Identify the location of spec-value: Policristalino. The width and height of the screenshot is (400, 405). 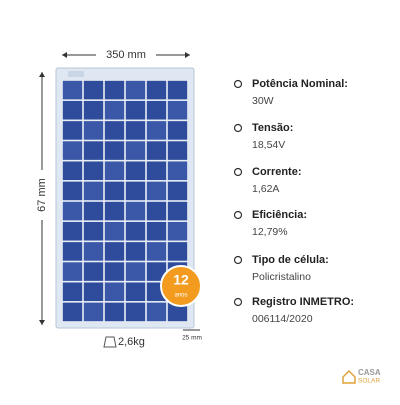
(281, 277).